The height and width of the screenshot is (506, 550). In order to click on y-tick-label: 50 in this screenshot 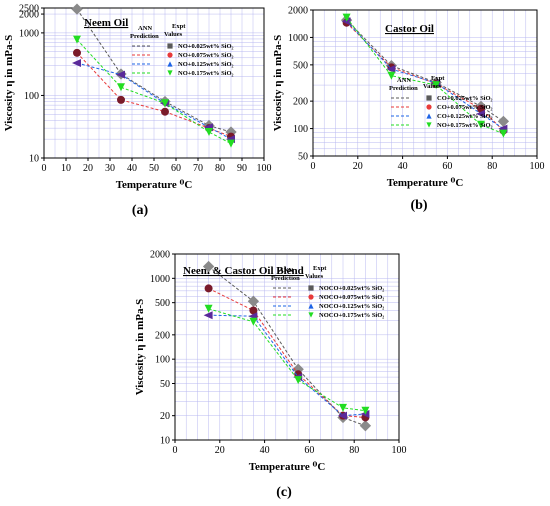, I will do `click(165, 384)`.